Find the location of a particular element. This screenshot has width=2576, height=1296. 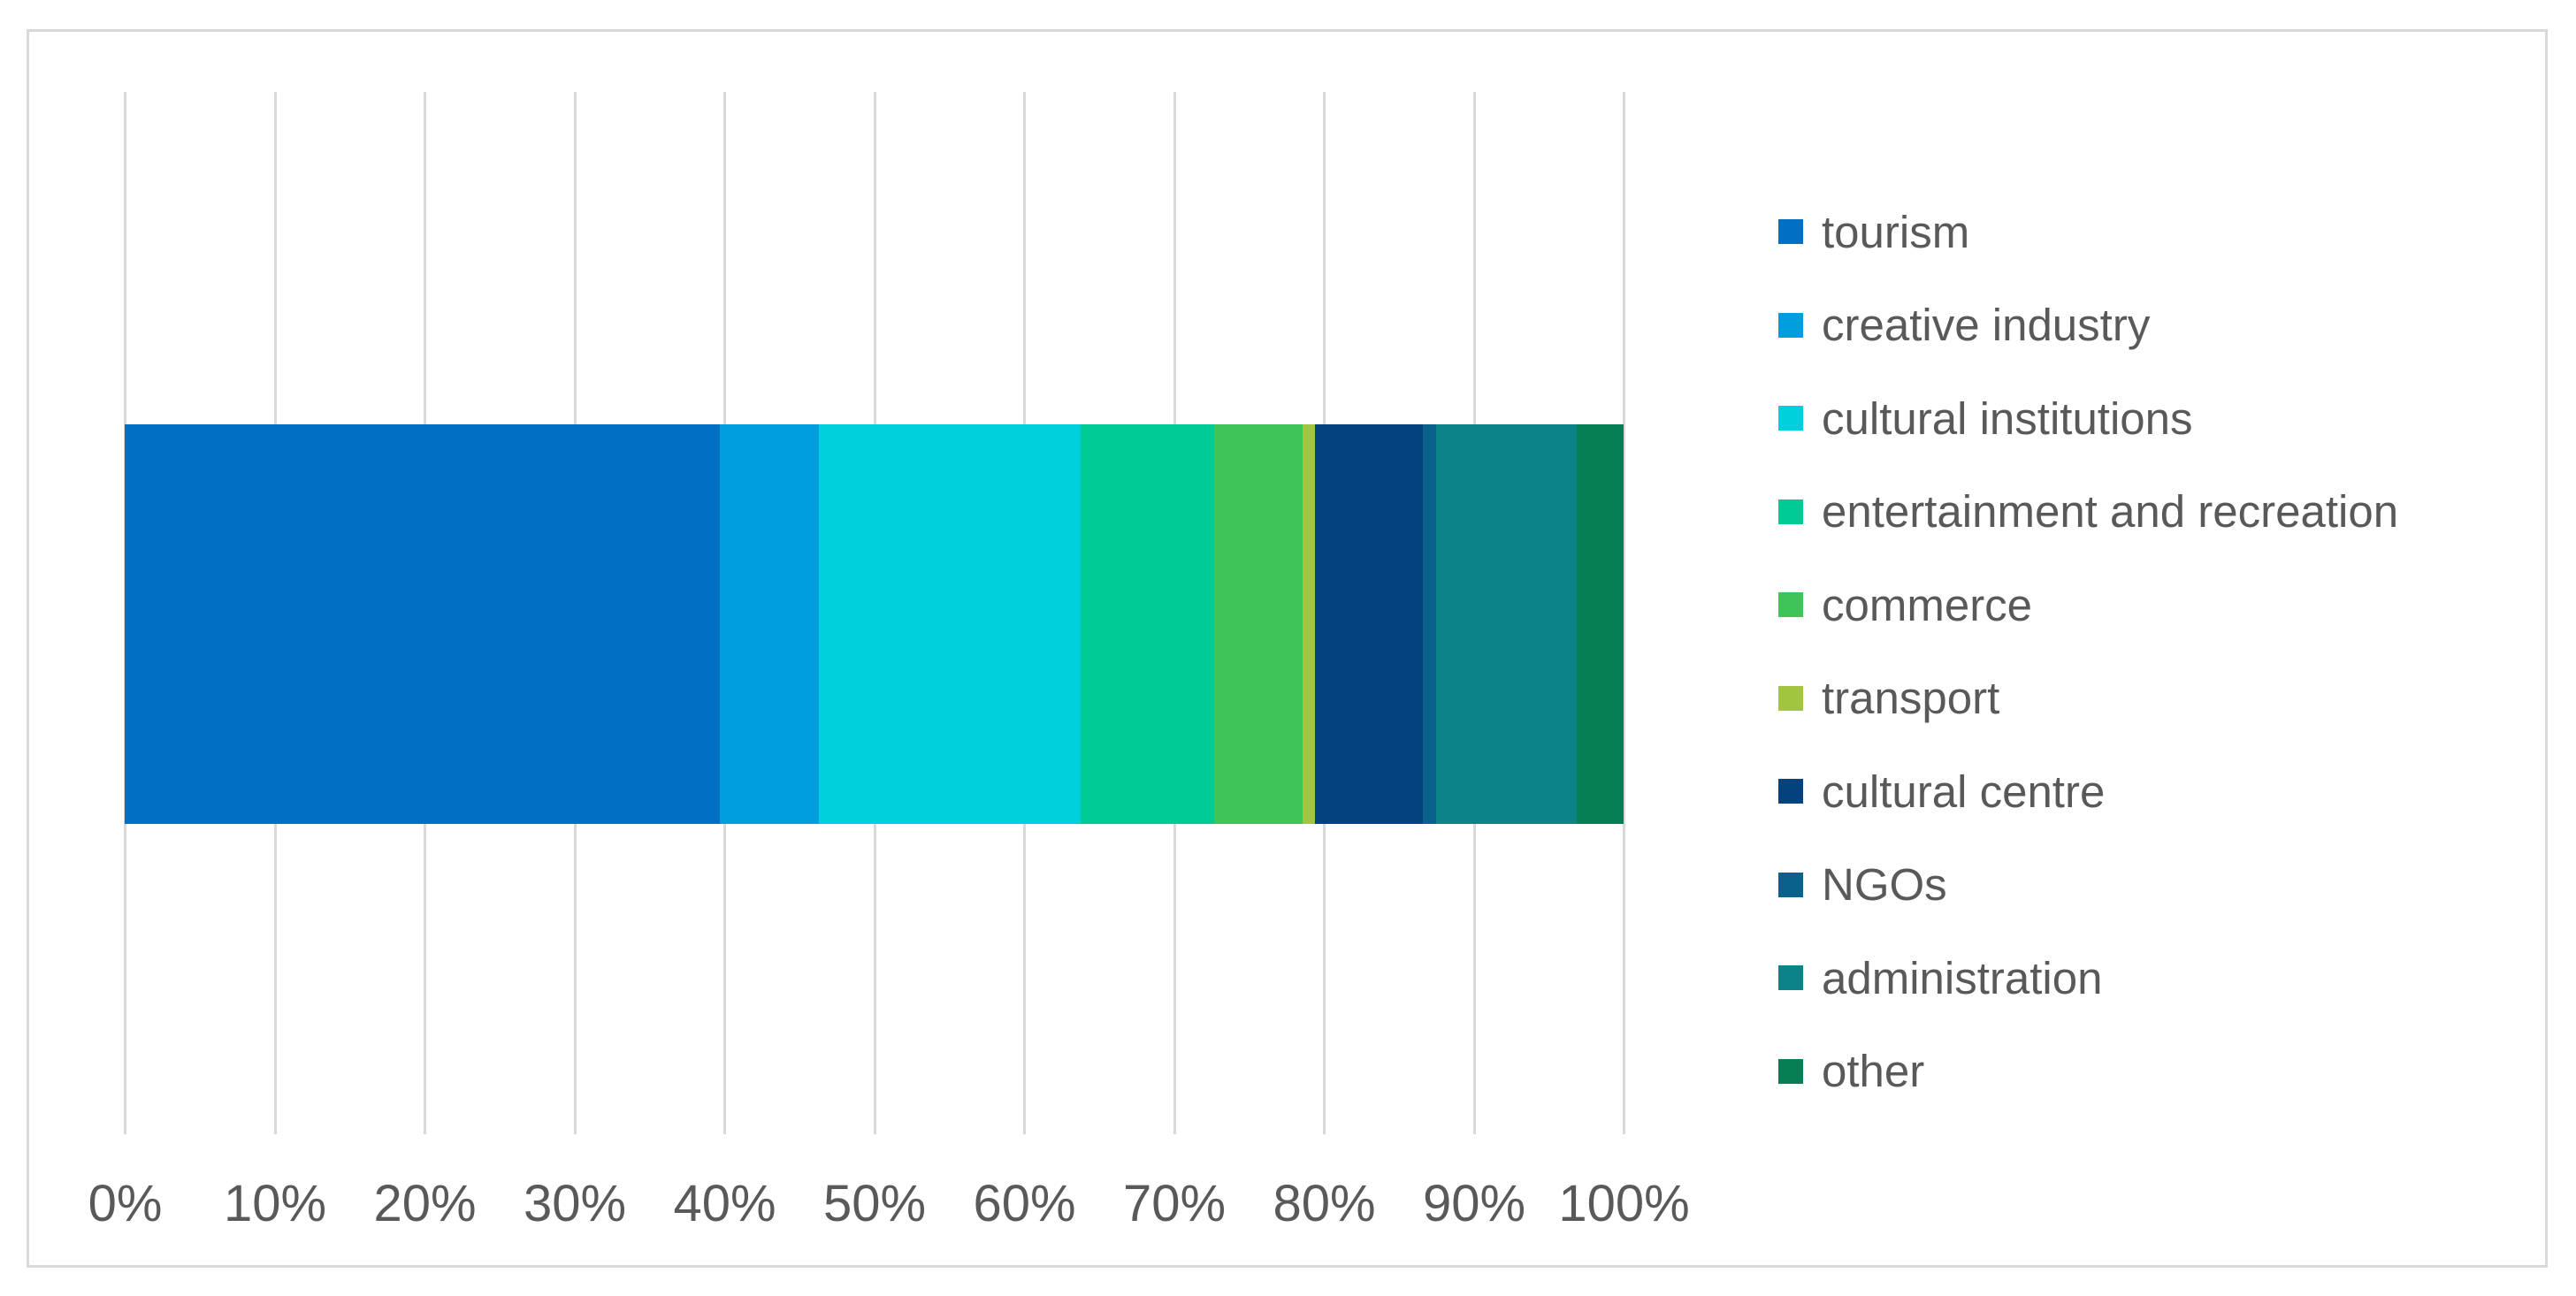

legend-item-entertainment-and-recreation: entertainment and recreation is located at coordinates (2088, 512).